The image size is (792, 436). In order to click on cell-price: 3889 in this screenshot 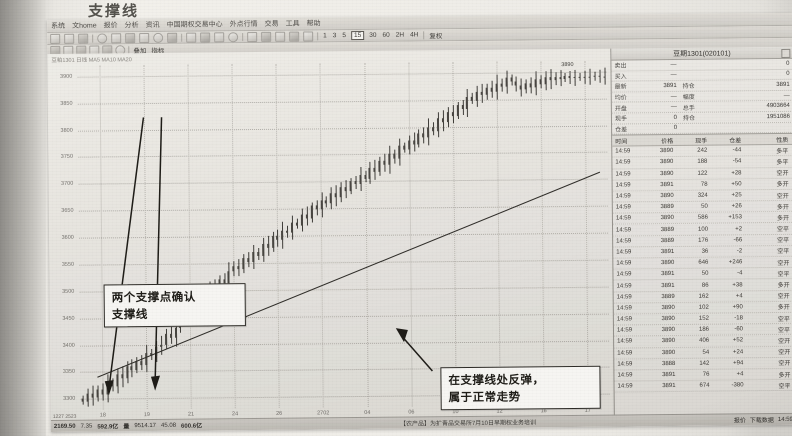, I will do `click(667, 207)`.